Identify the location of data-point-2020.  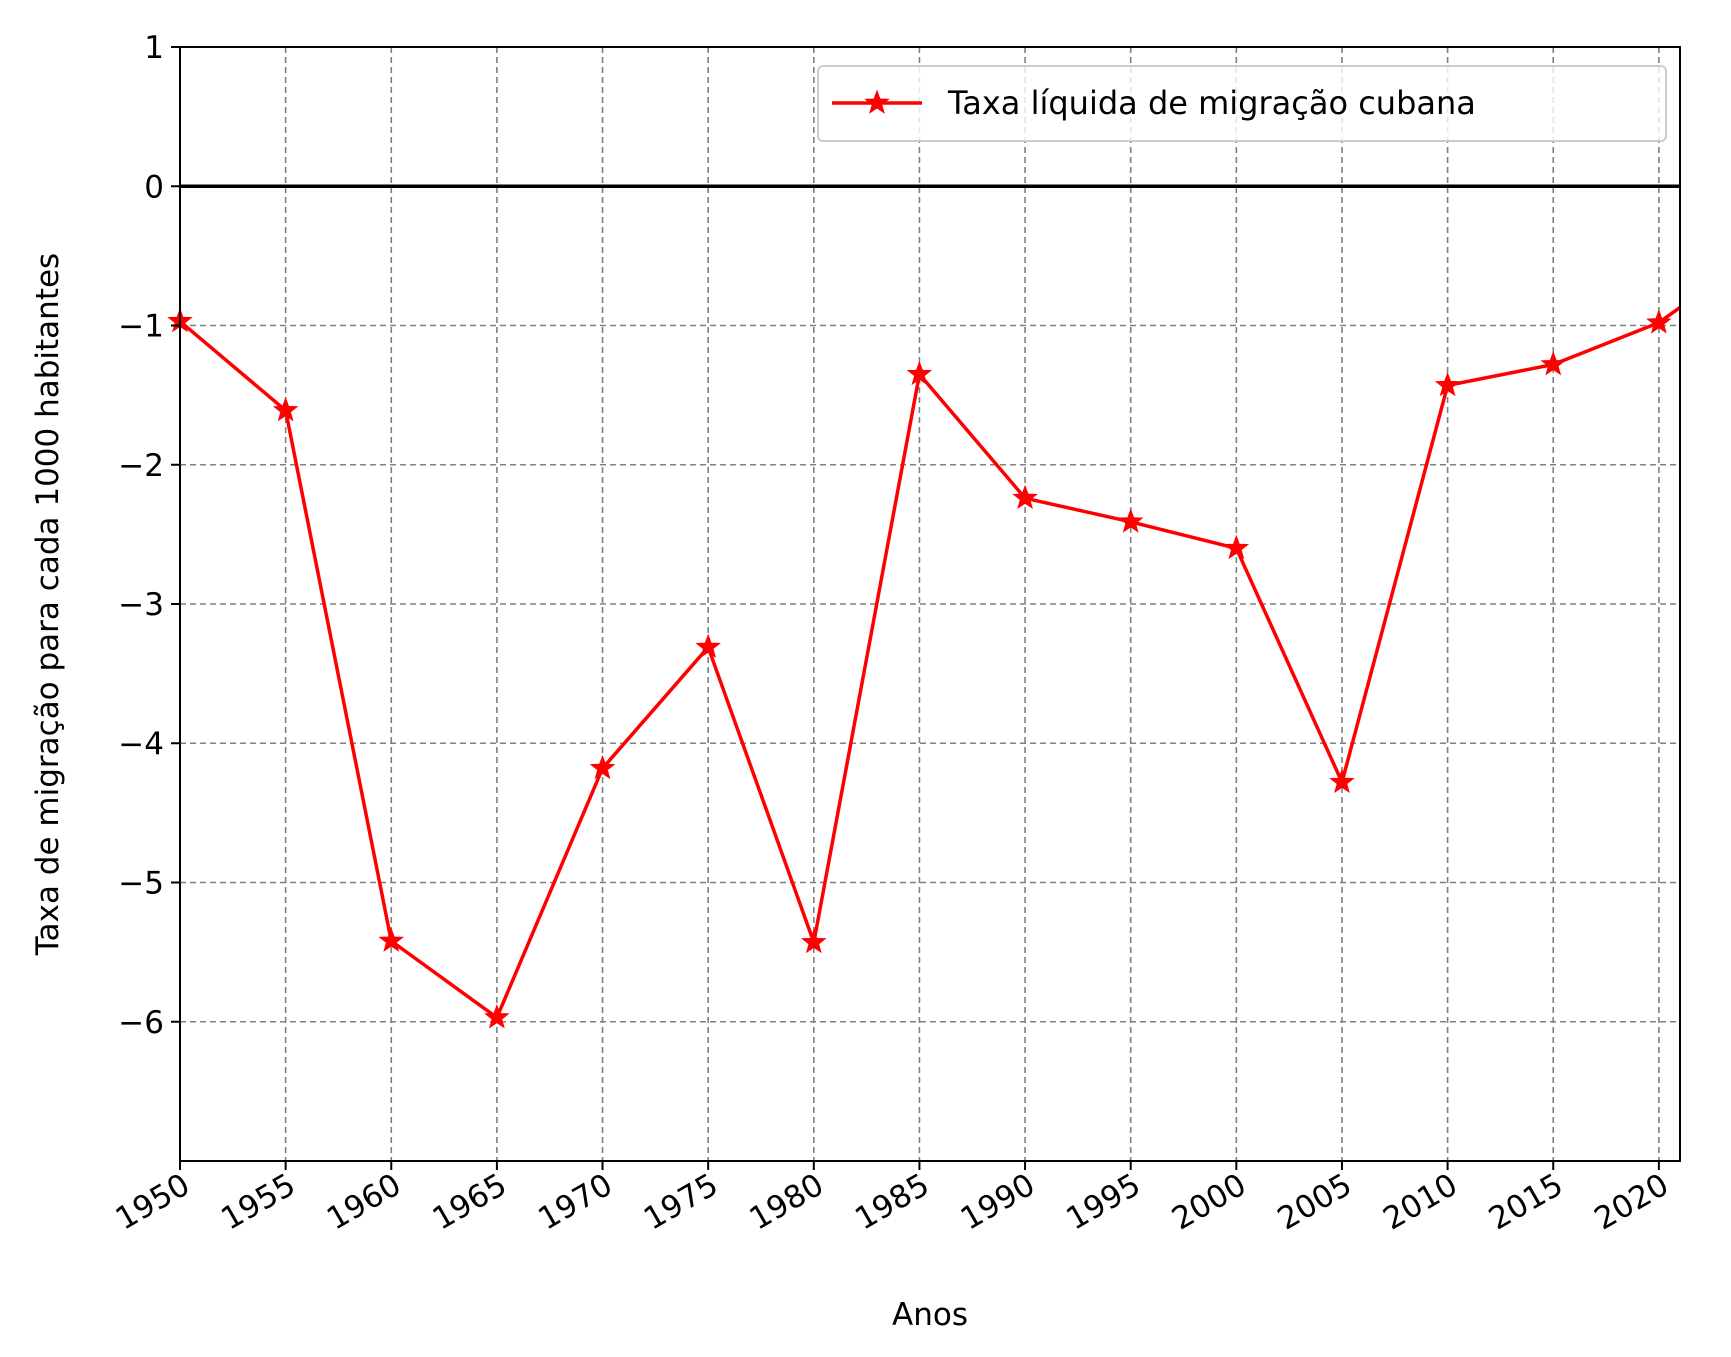
(1659, 321).